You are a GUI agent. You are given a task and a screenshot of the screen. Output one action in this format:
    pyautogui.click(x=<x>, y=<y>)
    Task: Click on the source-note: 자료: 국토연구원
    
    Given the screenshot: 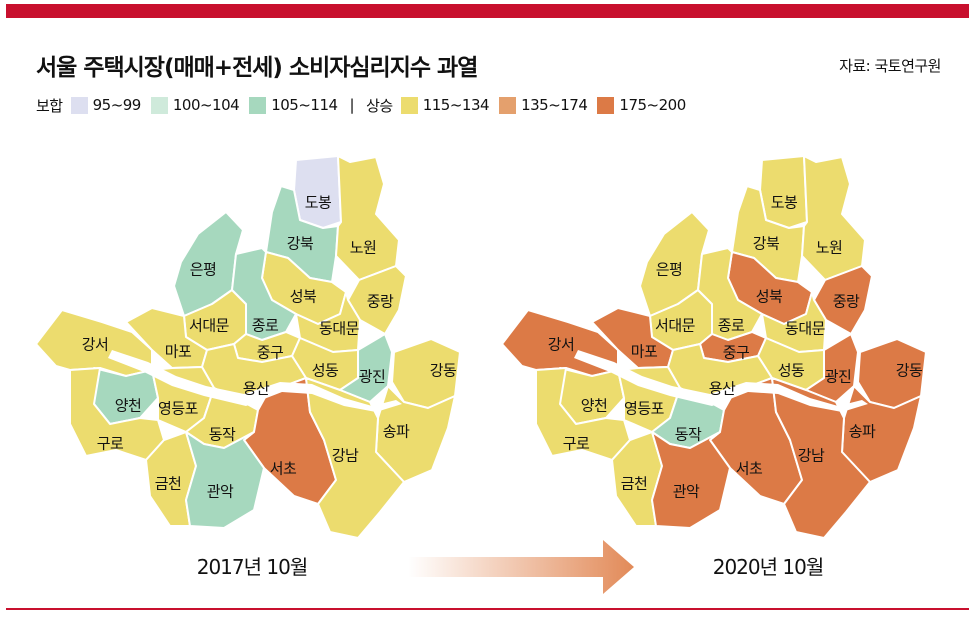 What is the action you would take?
    pyautogui.click(x=890, y=66)
    